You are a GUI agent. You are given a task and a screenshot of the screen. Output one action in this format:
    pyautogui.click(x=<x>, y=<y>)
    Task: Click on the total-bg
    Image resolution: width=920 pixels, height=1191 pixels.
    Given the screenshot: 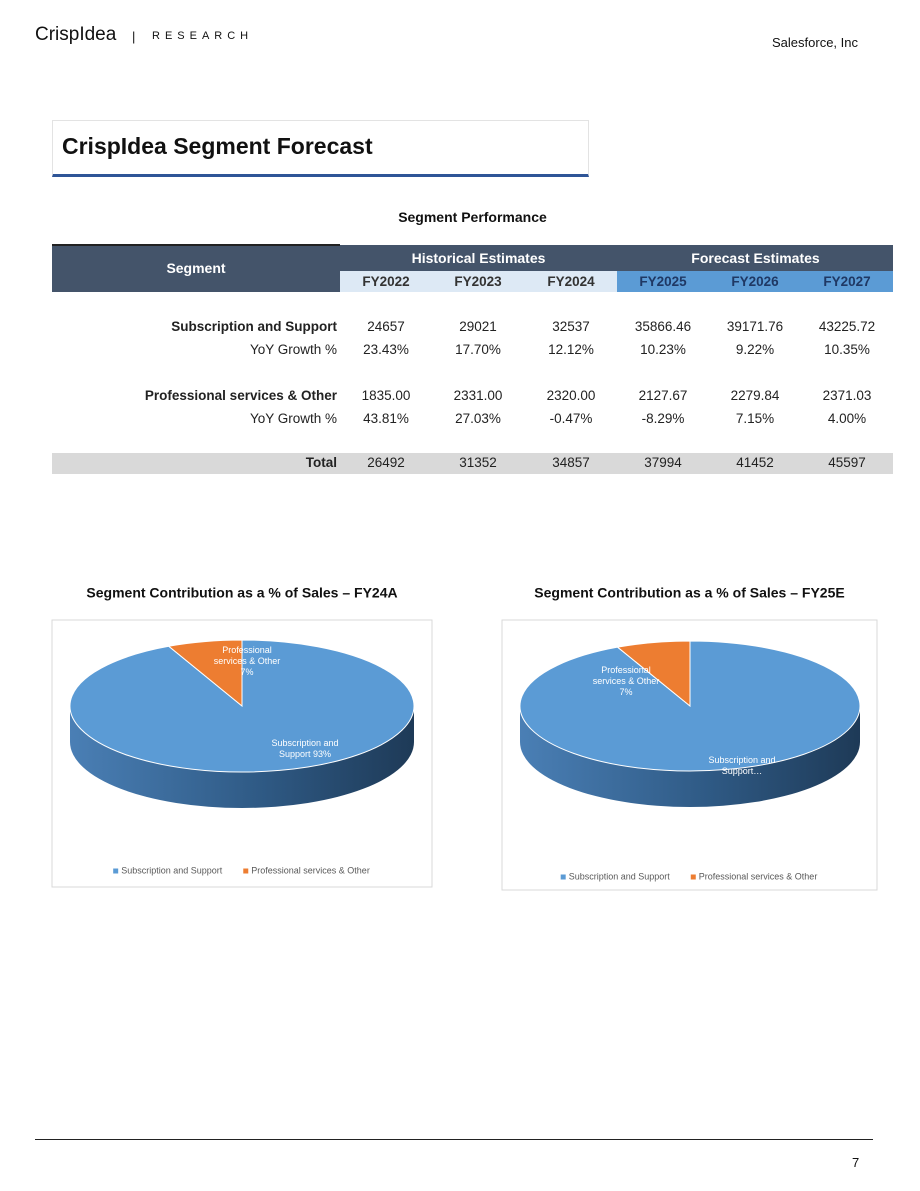 What is the action you would take?
    pyautogui.click(x=472, y=463)
    